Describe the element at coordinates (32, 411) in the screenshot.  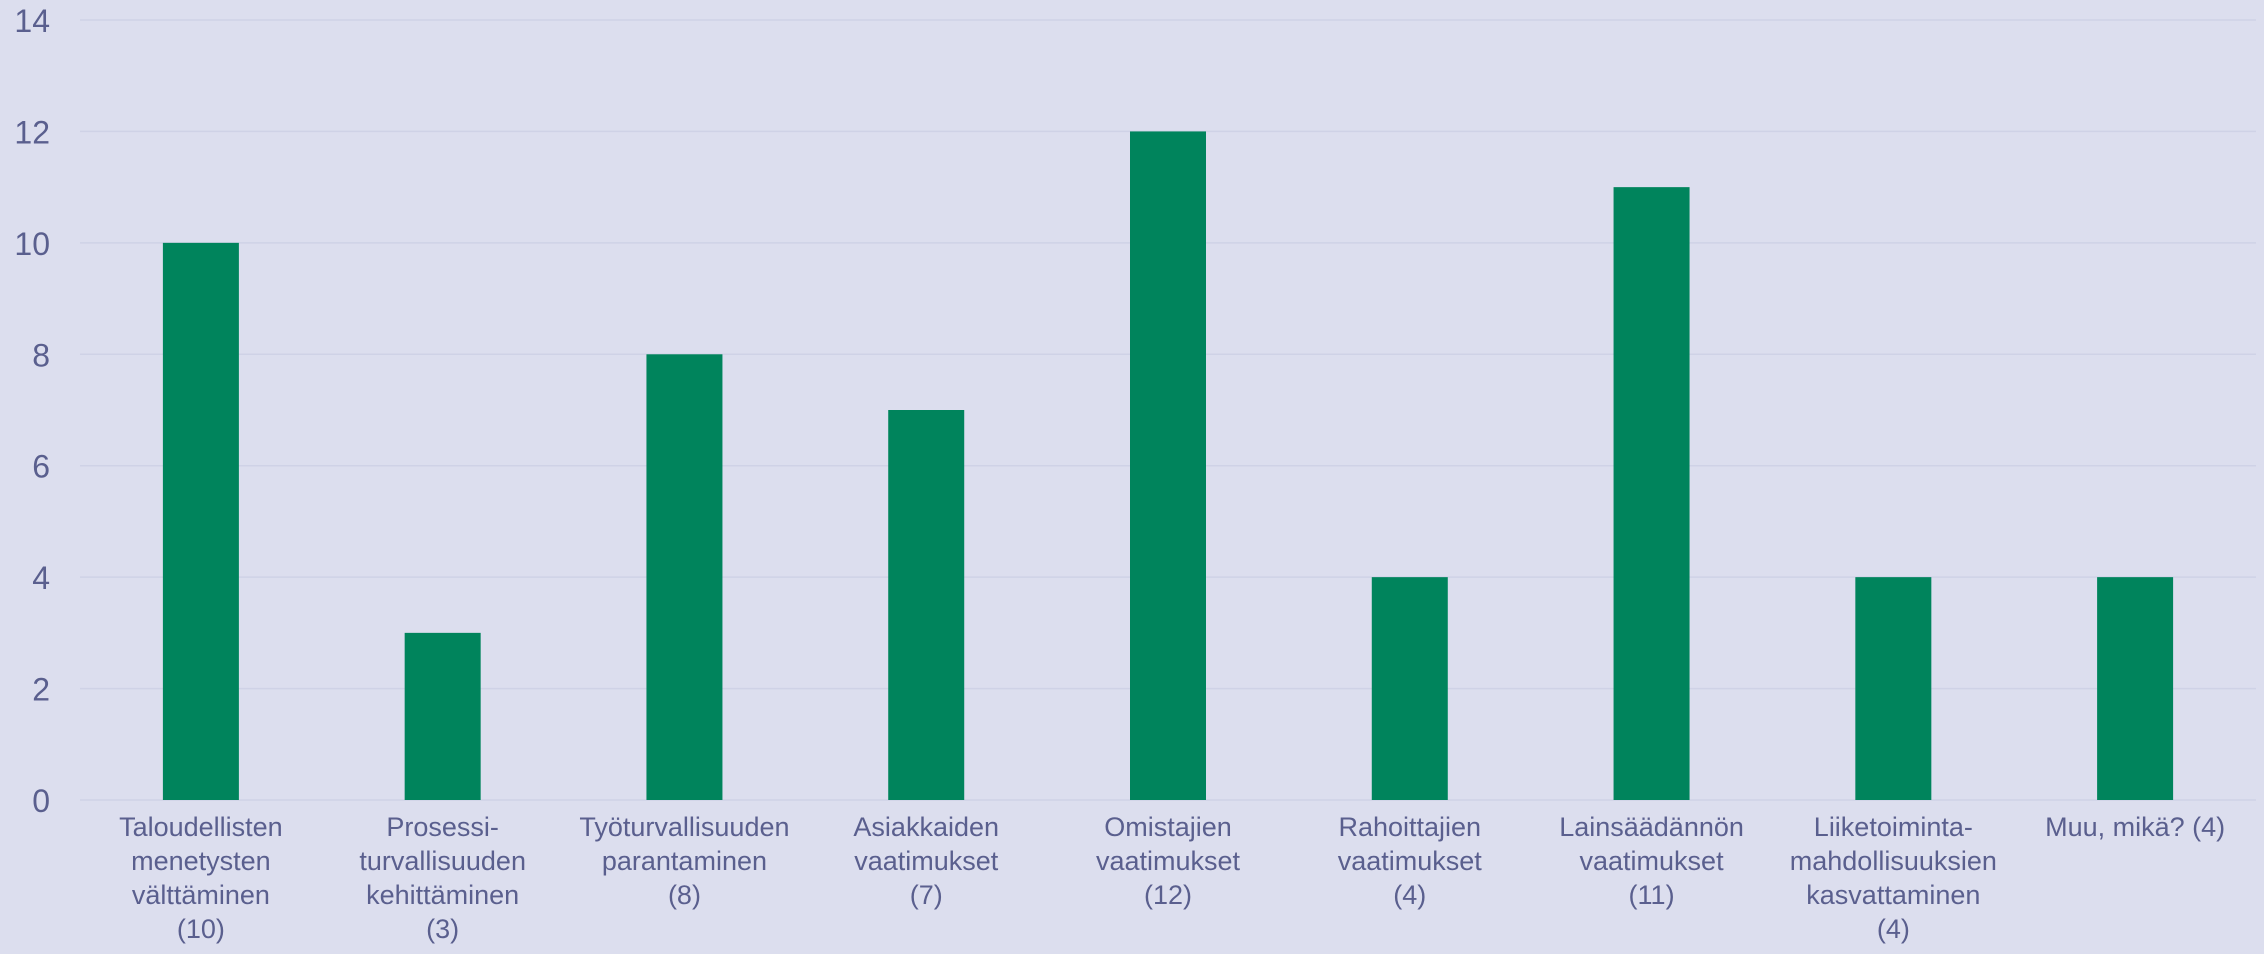
I see `y-axis-ticks: 0 2 4 6 8 10 12 14` at that location.